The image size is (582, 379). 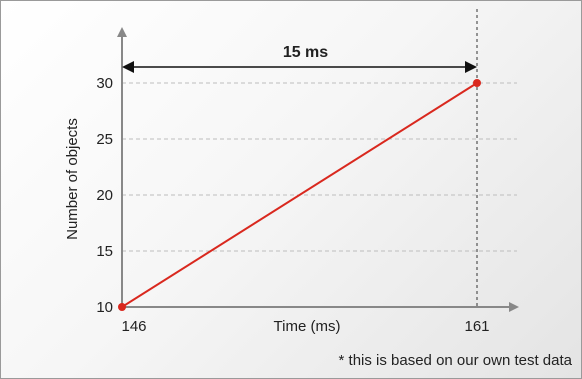 I want to click on x-axis-title: Time (ms), so click(x=307, y=326).